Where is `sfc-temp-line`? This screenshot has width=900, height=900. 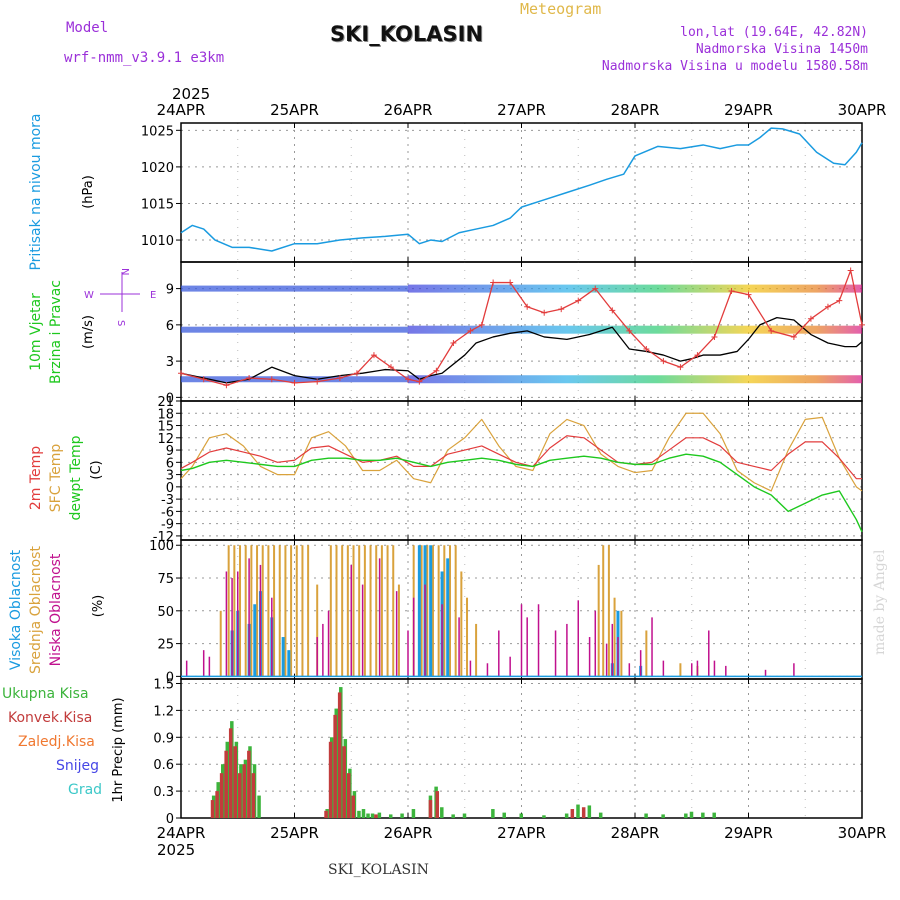 sfc-temp-line is located at coordinates (521, 452).